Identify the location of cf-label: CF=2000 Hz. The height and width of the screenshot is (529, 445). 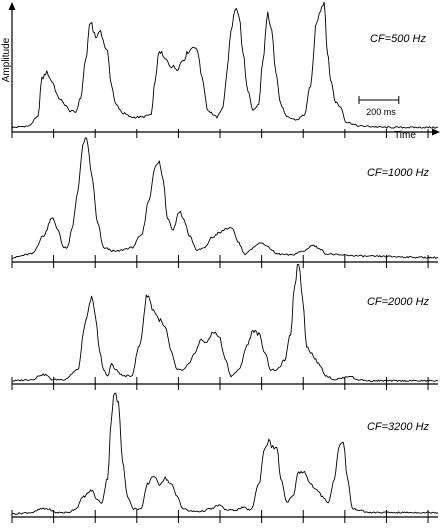
(398, 302).